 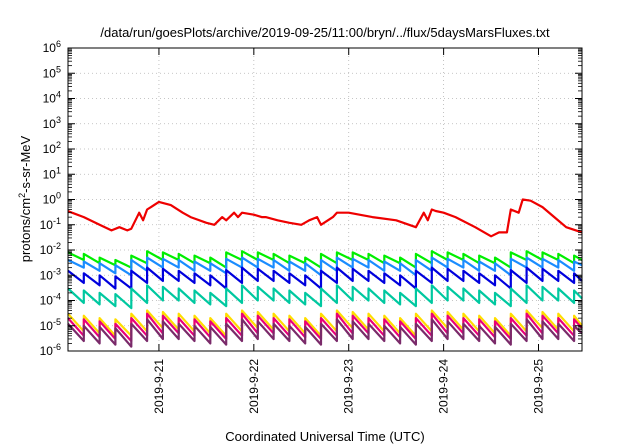 What do you see at coordinates (324, 436) in the screenshot?
I see `x-axis-label: Coordinated Universal Time (UTC)` at bounding box center [324, 436].